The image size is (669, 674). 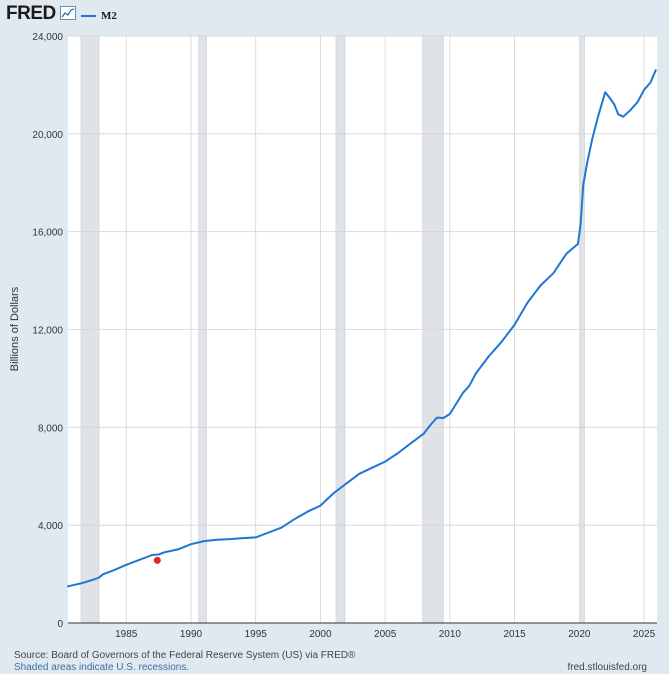 What do you see at coordinates (50, 526) in the screenshot?
I see `y-tick-label: 4,000` at bounding box center [50, 526].